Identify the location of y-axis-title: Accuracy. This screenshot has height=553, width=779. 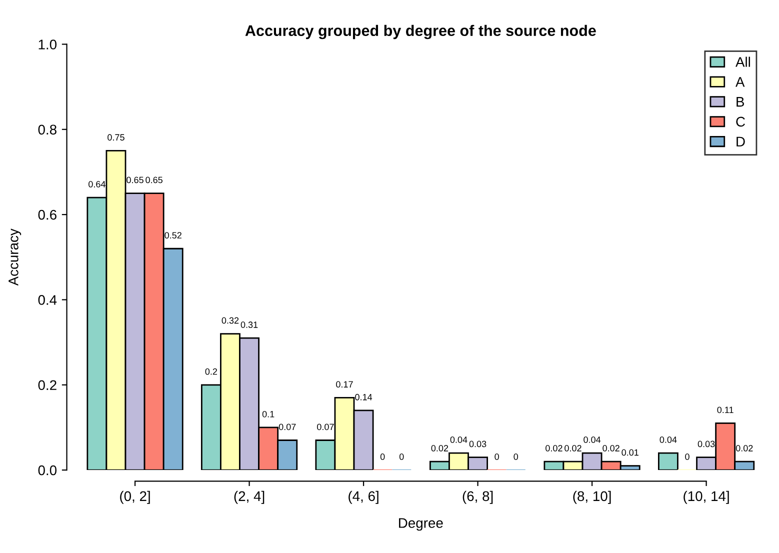
(15, 257).